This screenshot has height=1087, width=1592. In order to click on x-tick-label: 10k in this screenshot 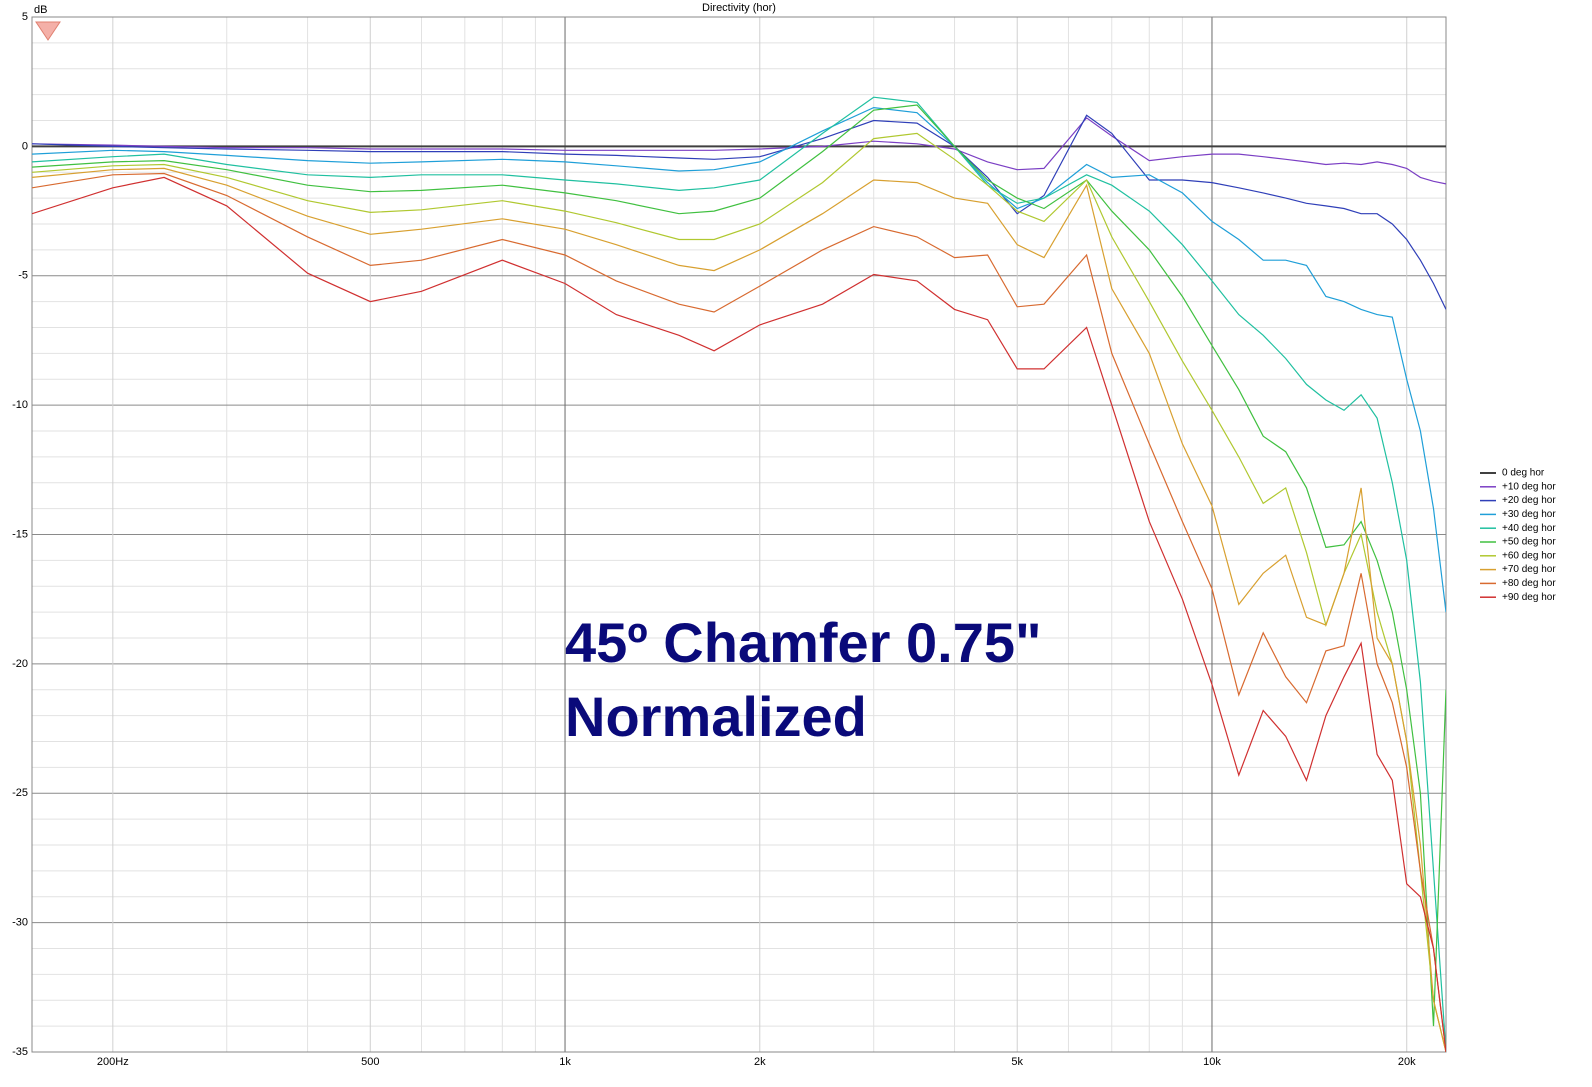, I will do `click(1212, 1062)`.